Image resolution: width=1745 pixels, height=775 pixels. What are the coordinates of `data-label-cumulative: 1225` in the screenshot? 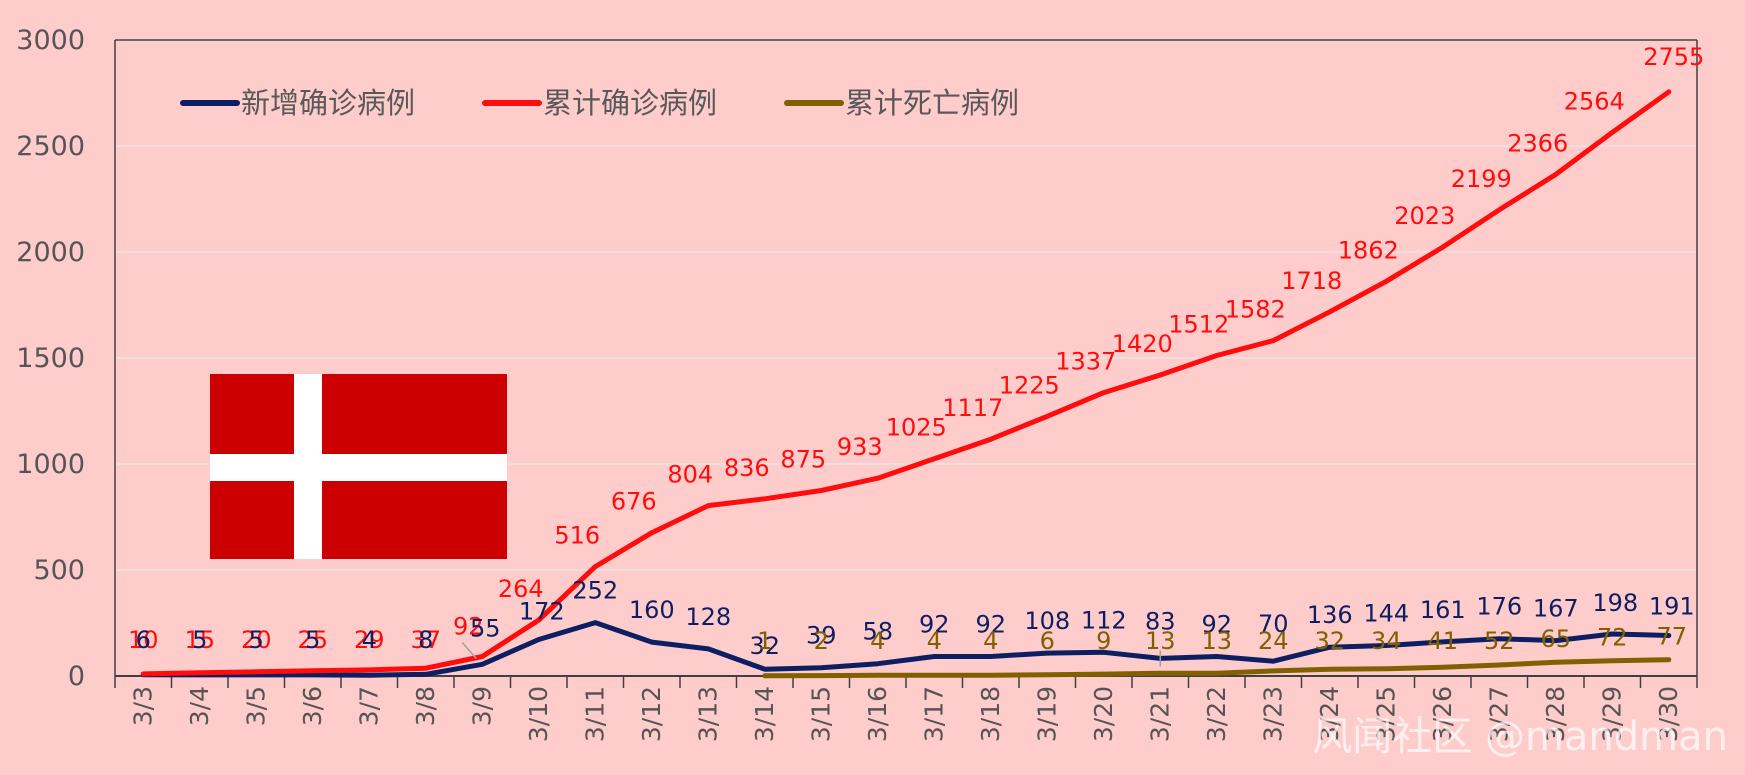 It's located at (1029, 385).